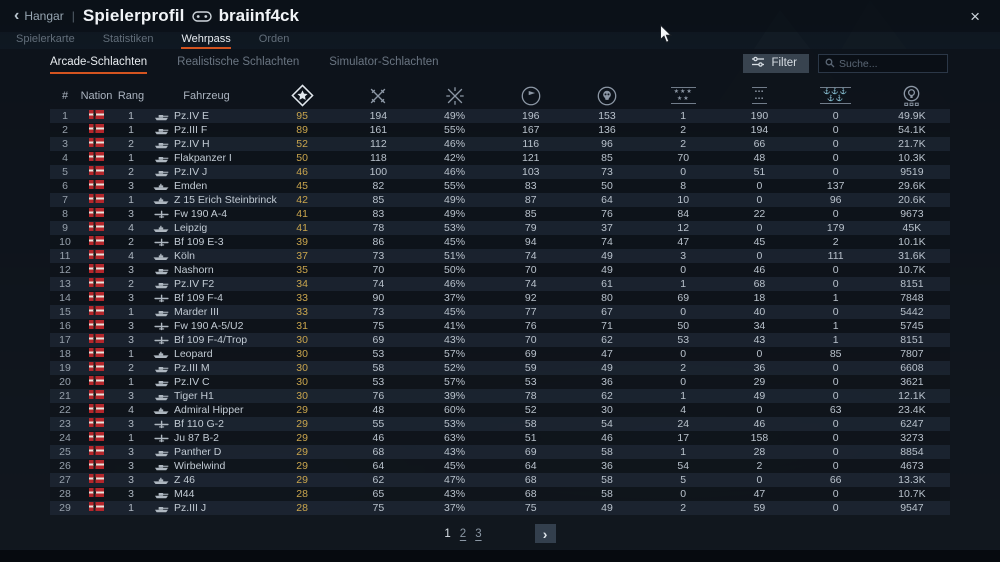 This screenshot has height=562, width=1000. What do you see at coordinates (209, 326) in the screenshot?
I see `vehicle-name: Fw 190 A-5/U2` at bounding box center [209, 326].